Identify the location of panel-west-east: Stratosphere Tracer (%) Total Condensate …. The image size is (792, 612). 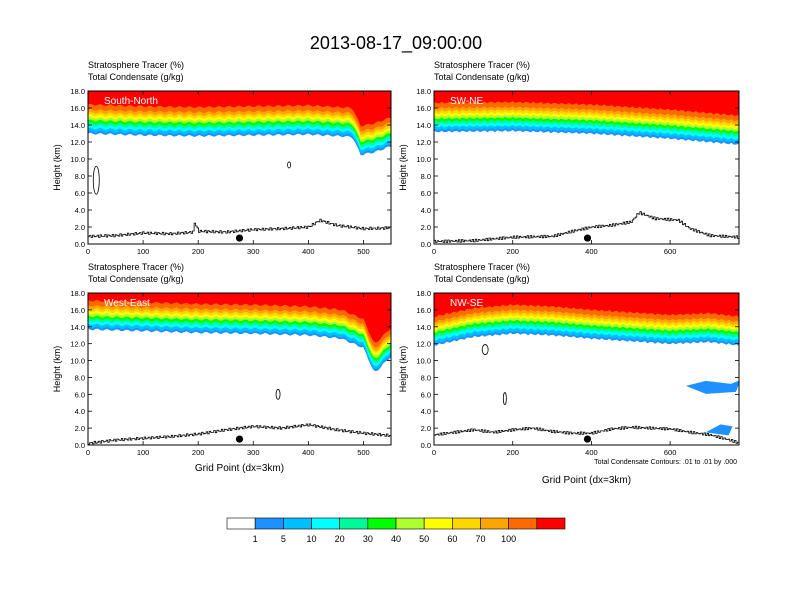
(222, 368).